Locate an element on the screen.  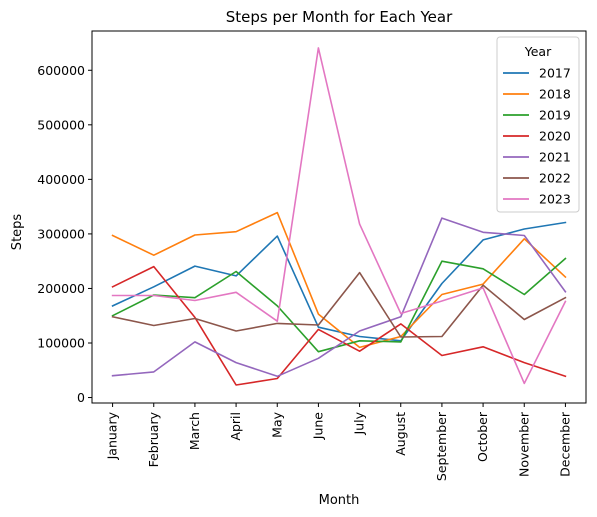
series-line-2022 is located at coordinates (339, 304).